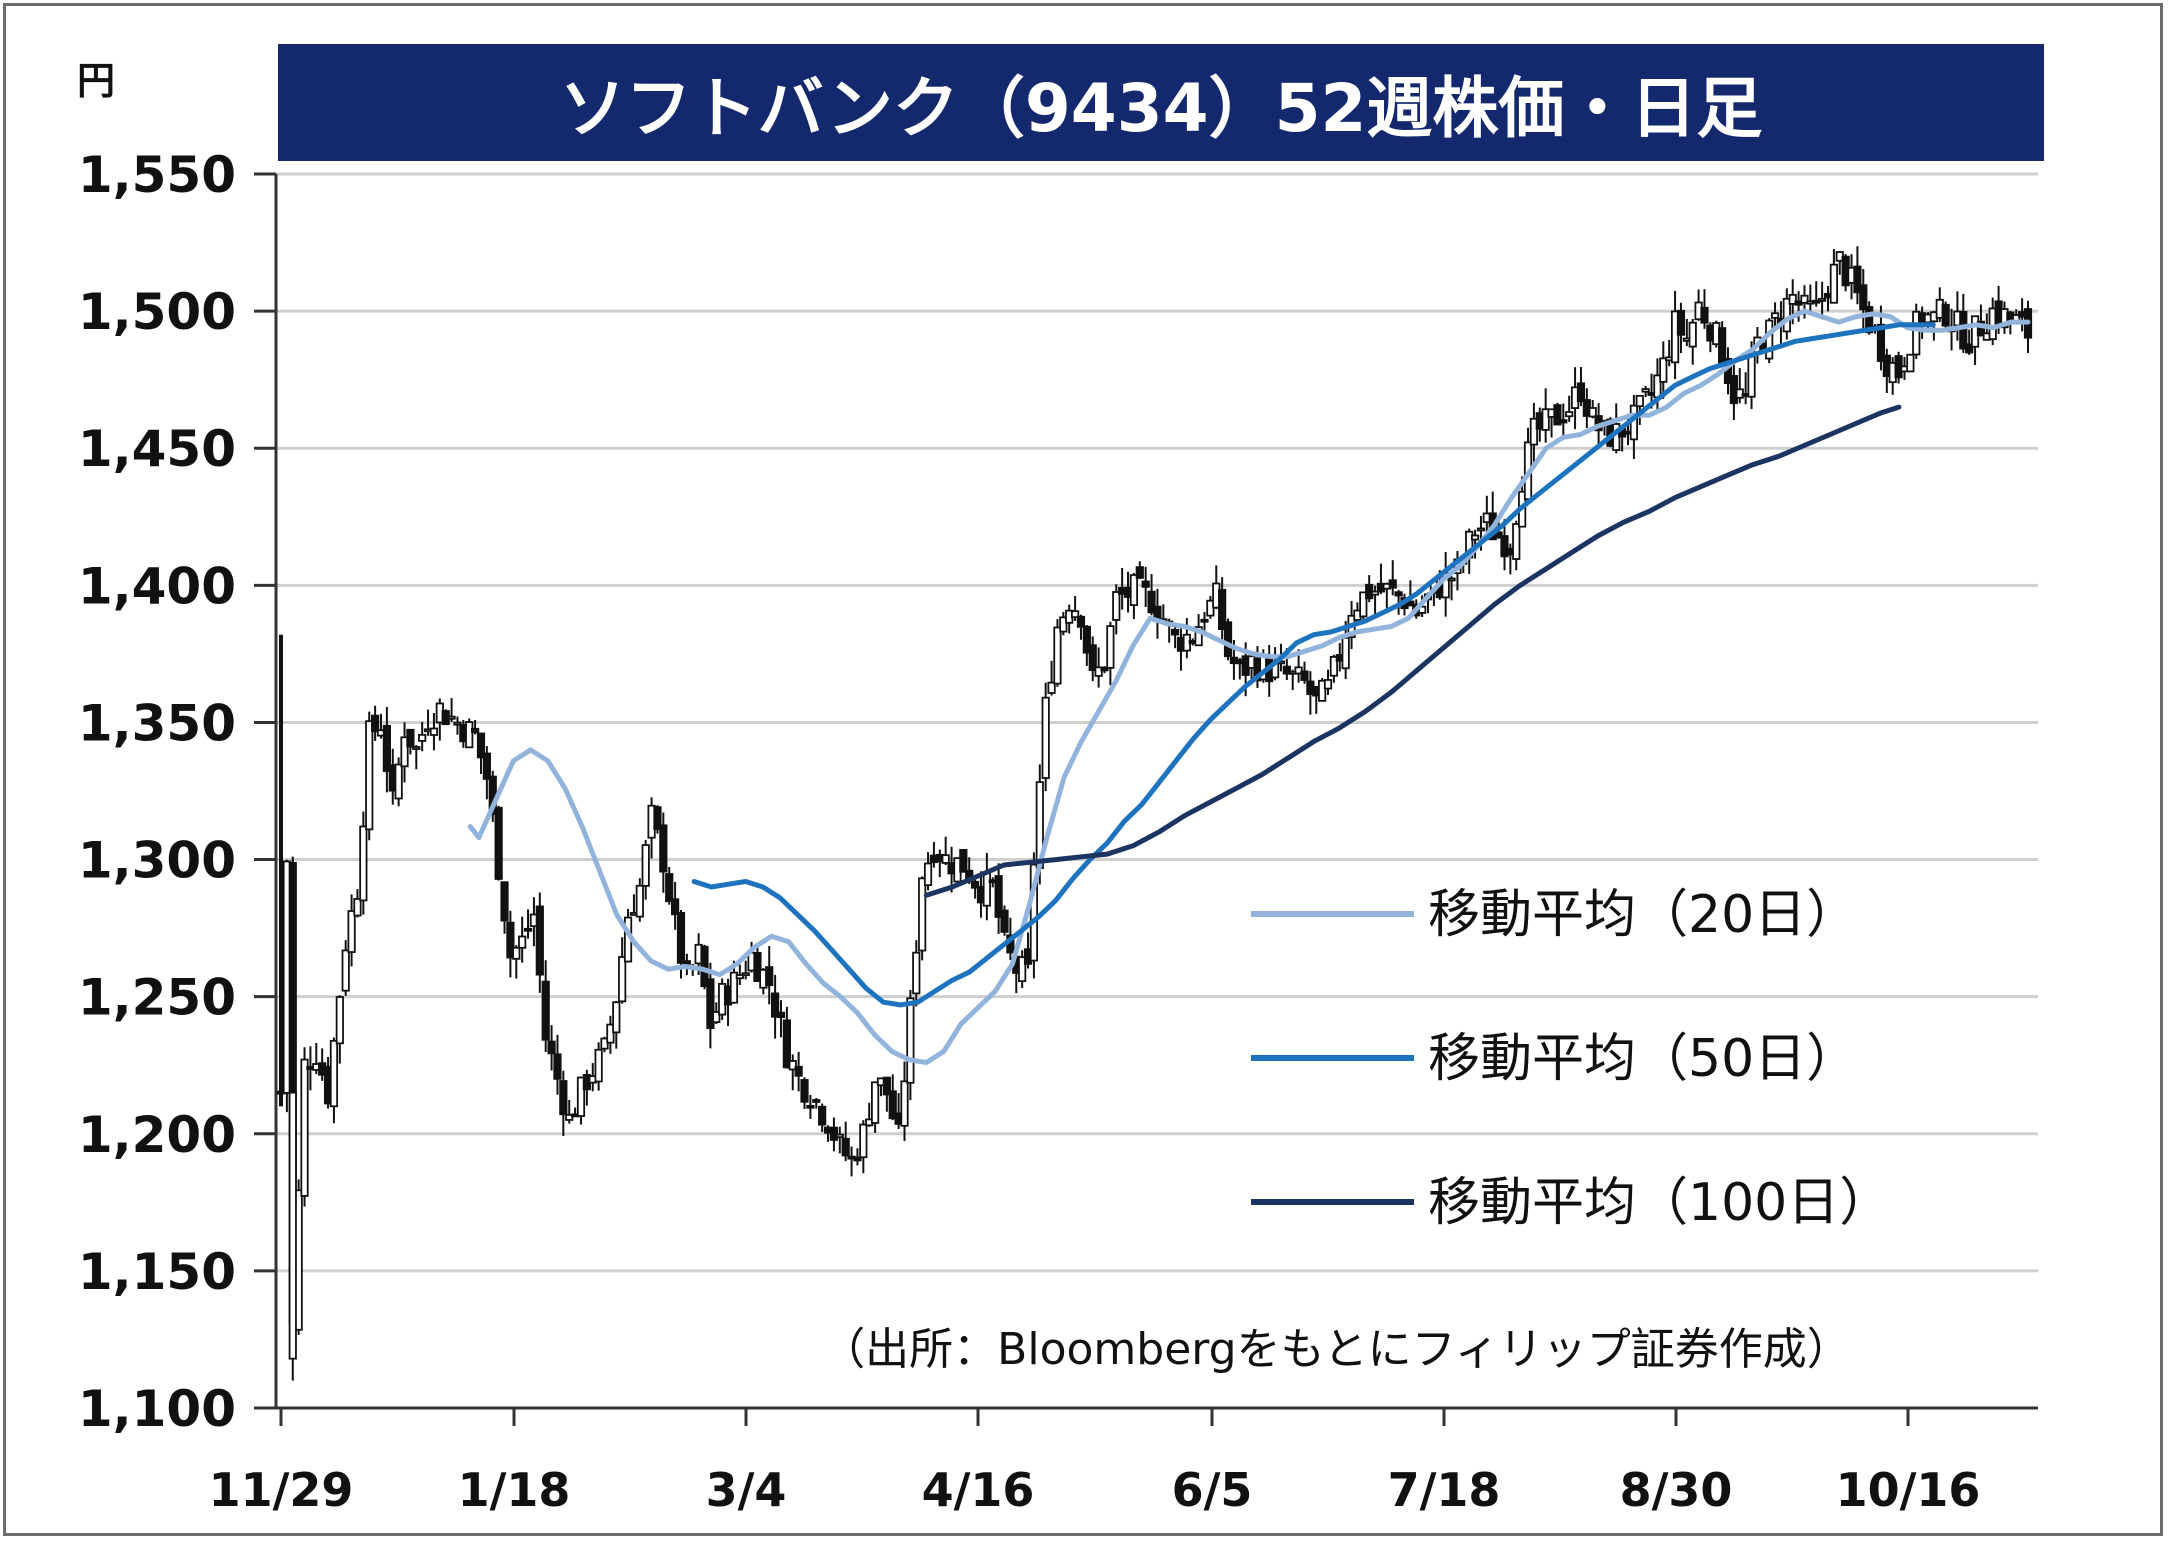 This screenshot has width=2168, height=1541. What do you see at coordinates (157, 312) in the screenshot?
I see `y-tick-label: 1,500` at bounding box center [157, 312].